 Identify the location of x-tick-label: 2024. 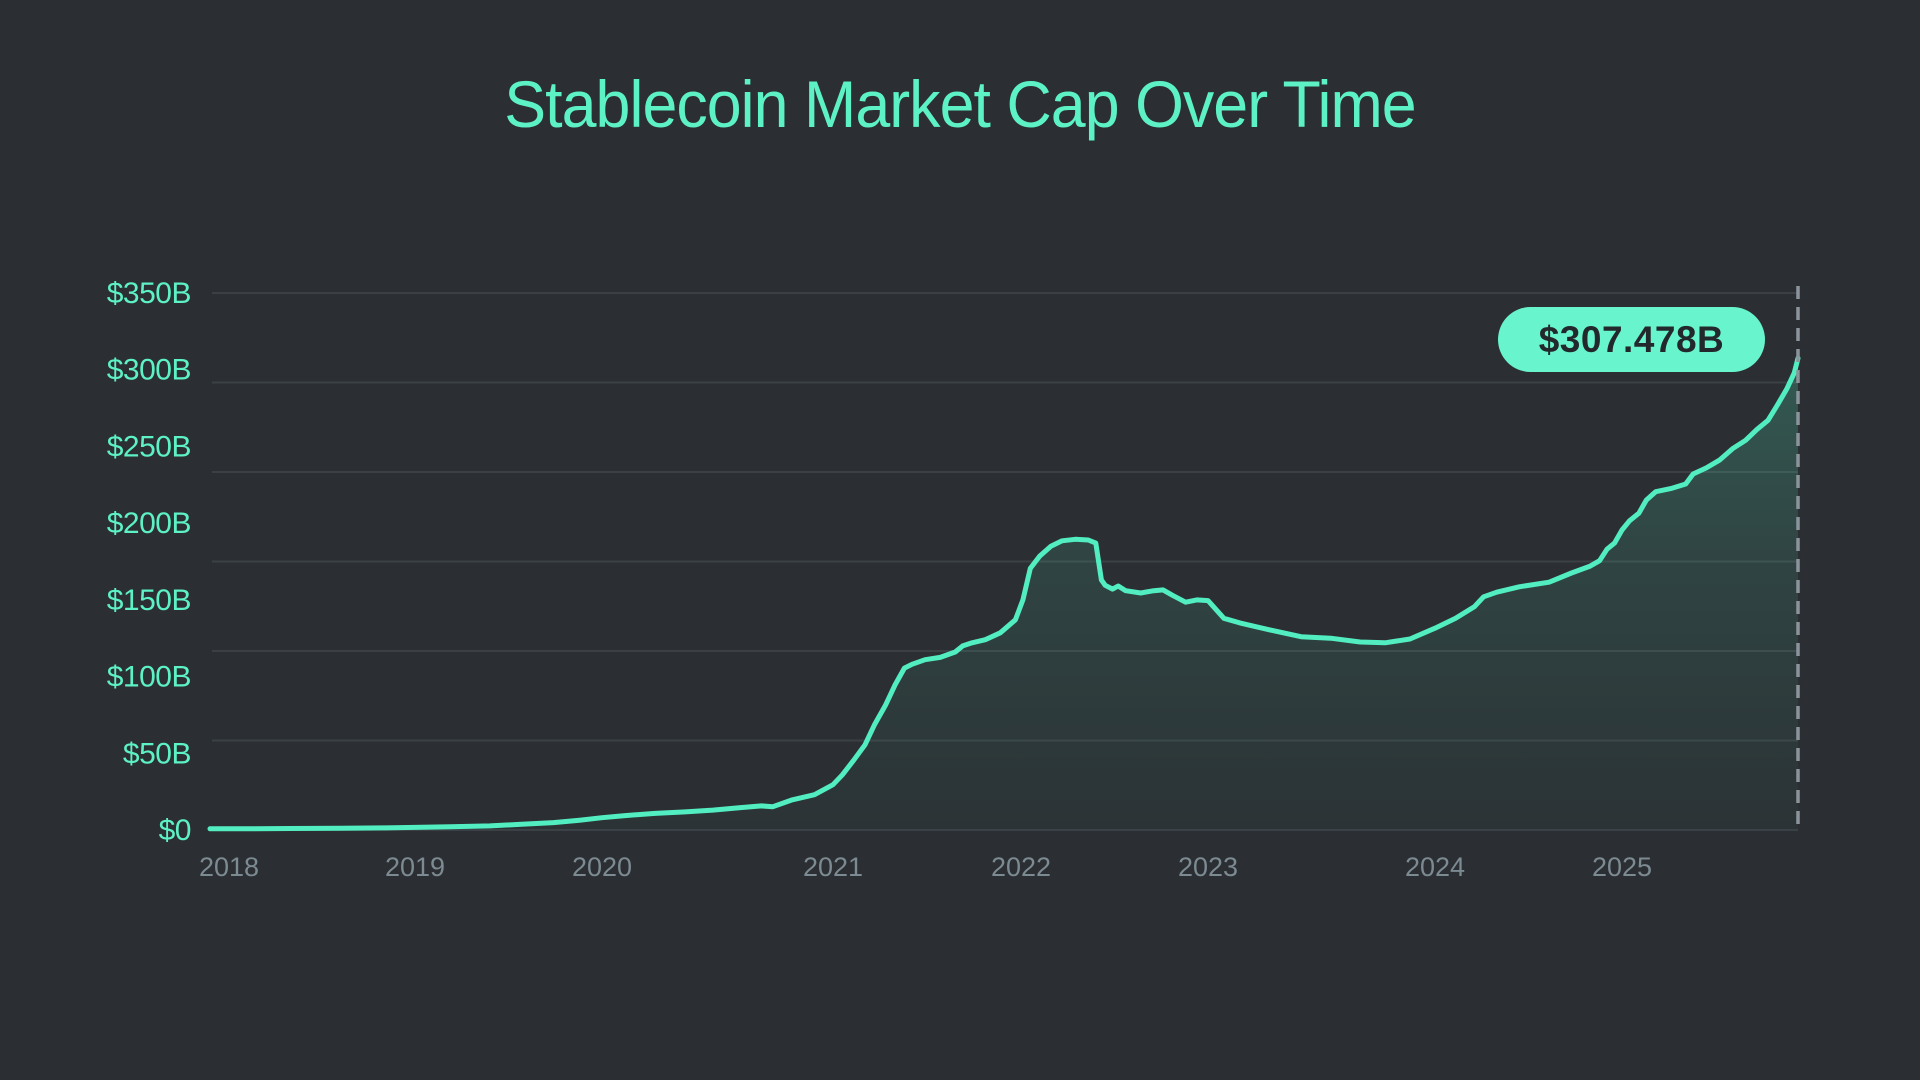
(1435, 867).